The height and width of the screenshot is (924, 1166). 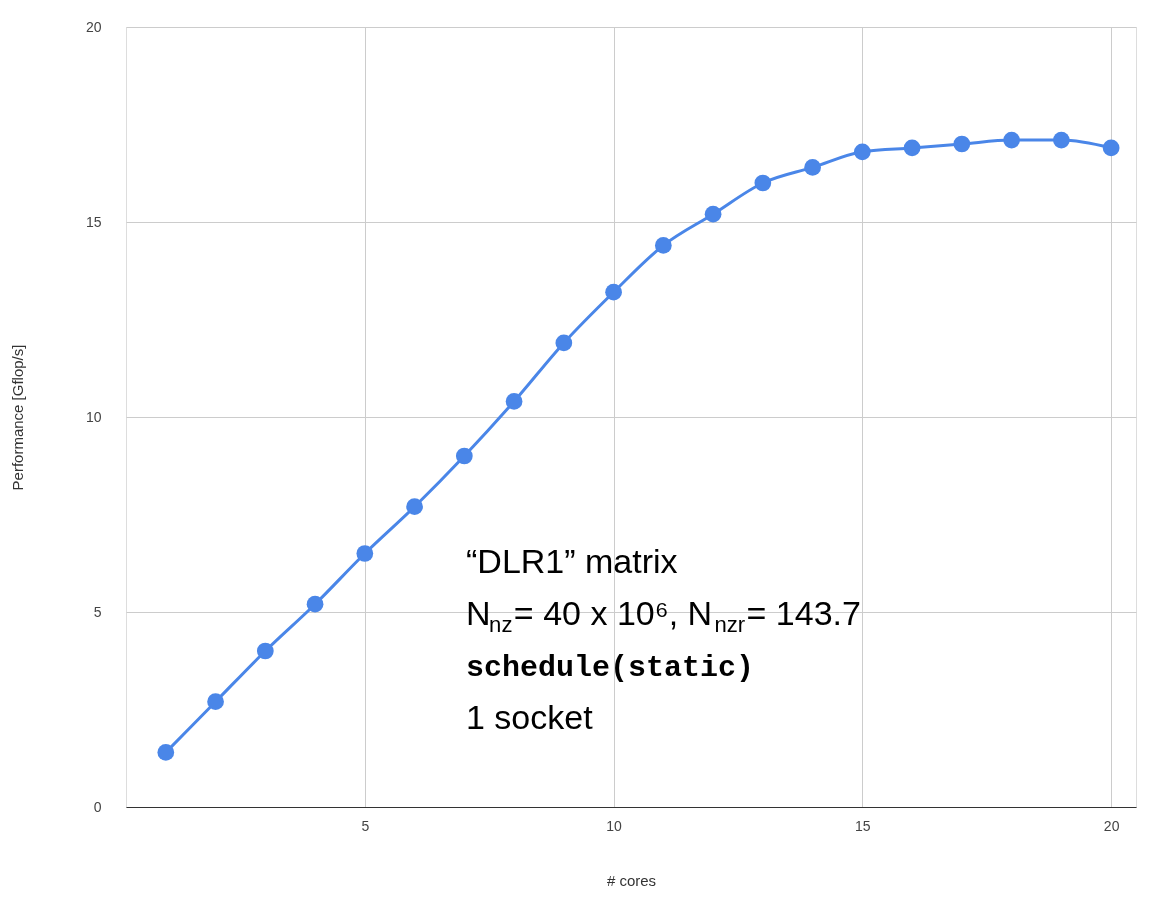 I want to click on x-tick-label: 15, so click(x=863, y=825).